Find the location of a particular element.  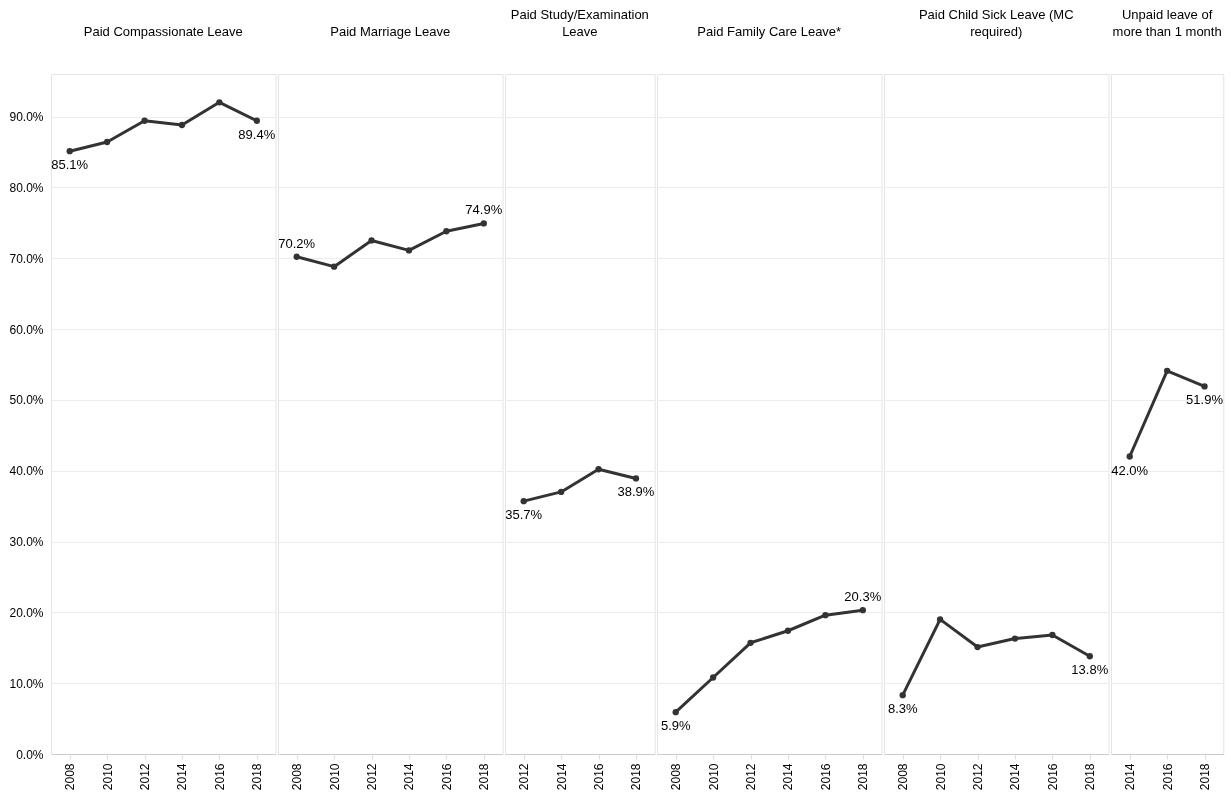

y-tick-label: 40.0% is located at coordinates (26, 471).